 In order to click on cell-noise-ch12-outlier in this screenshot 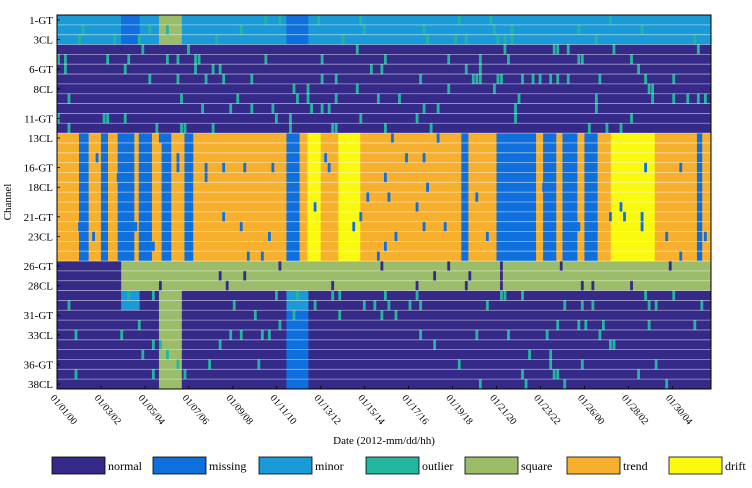, I will do `click(157, 128)`.